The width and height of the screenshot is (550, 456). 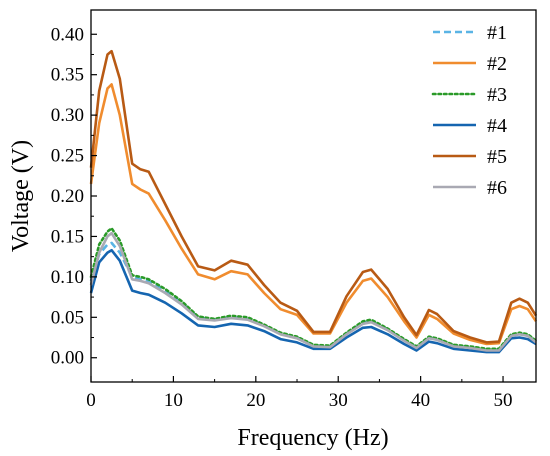 I want to click on x-tick-label: 10, so click(x=173, y=400).